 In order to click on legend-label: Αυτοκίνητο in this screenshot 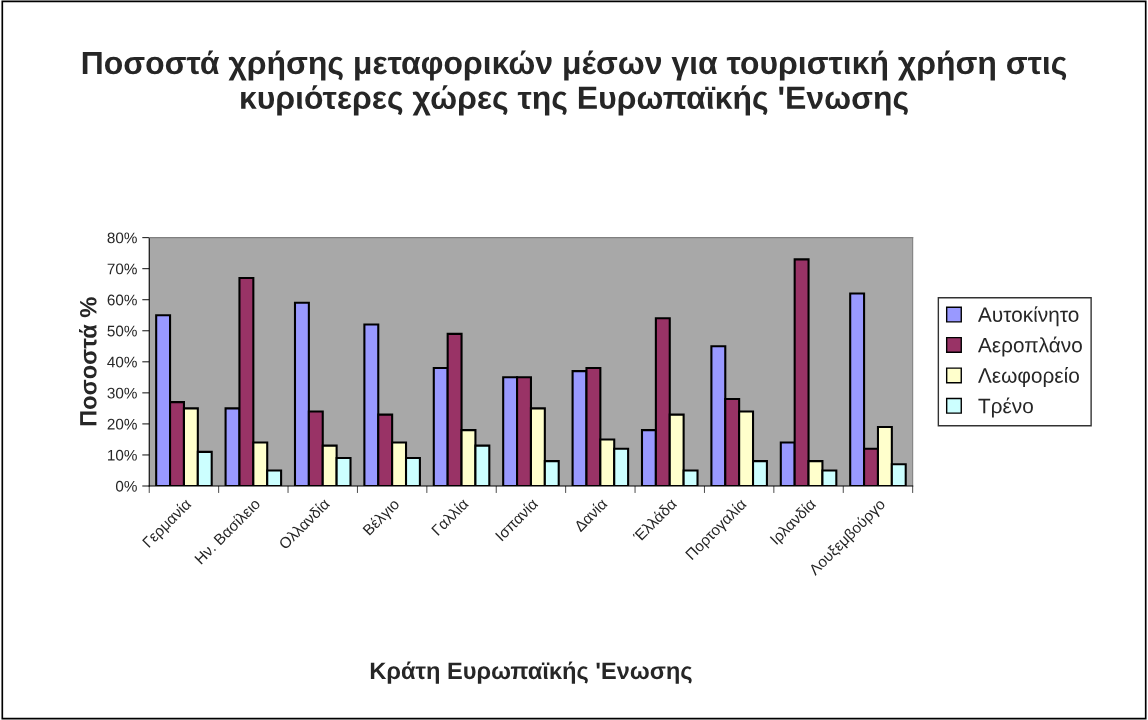, I will do `click(1028, 316)`.